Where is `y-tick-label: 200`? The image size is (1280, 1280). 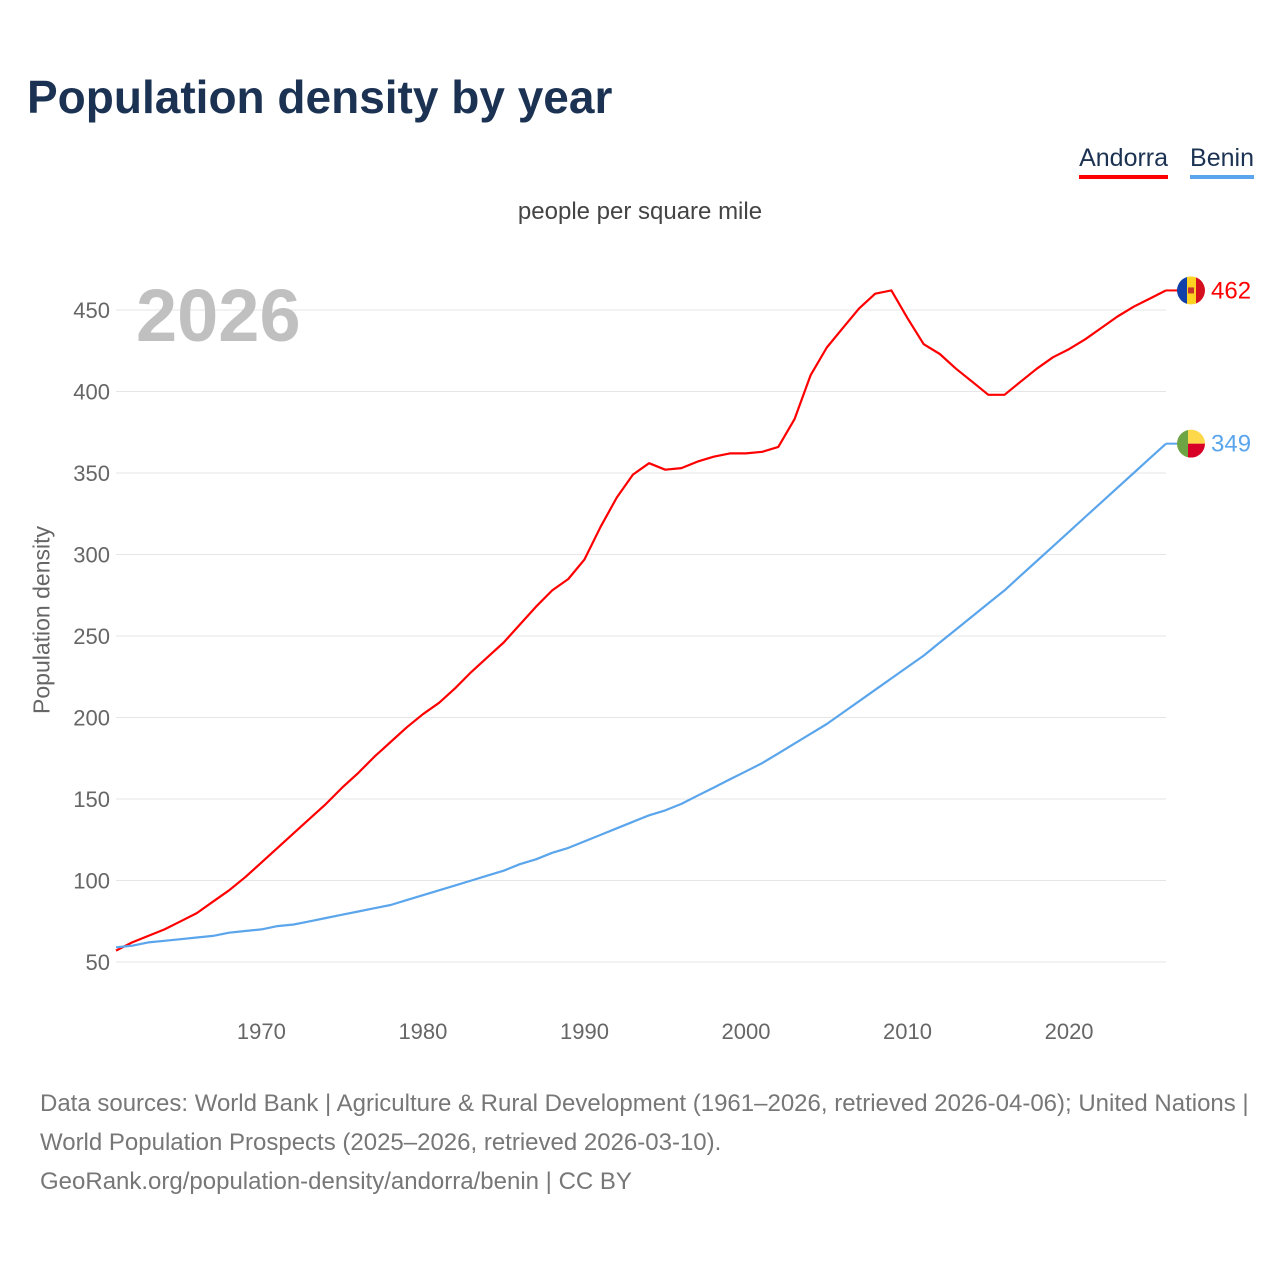
y-tick-label: 200 is located at coordinates (91, 718).